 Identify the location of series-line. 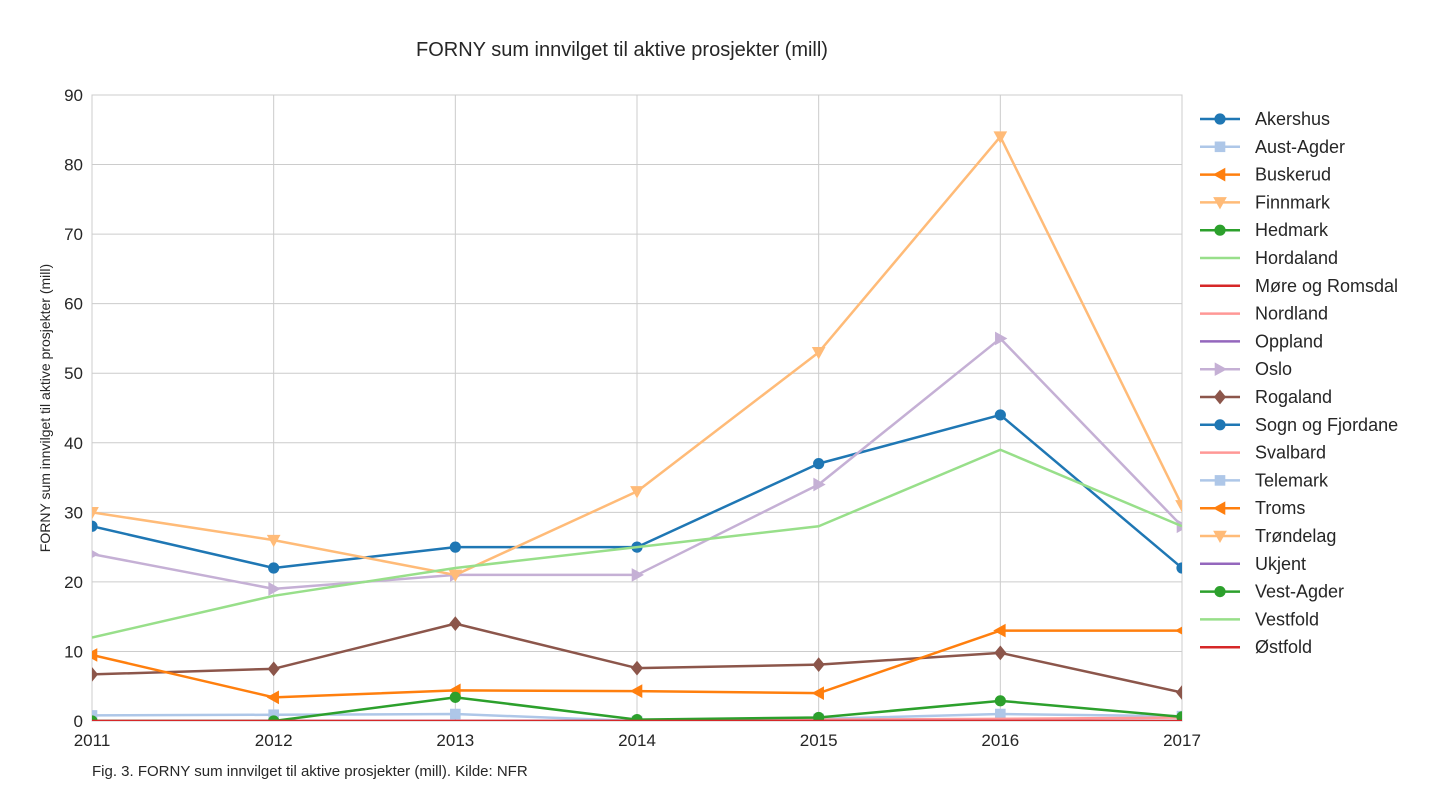
(637, 718).